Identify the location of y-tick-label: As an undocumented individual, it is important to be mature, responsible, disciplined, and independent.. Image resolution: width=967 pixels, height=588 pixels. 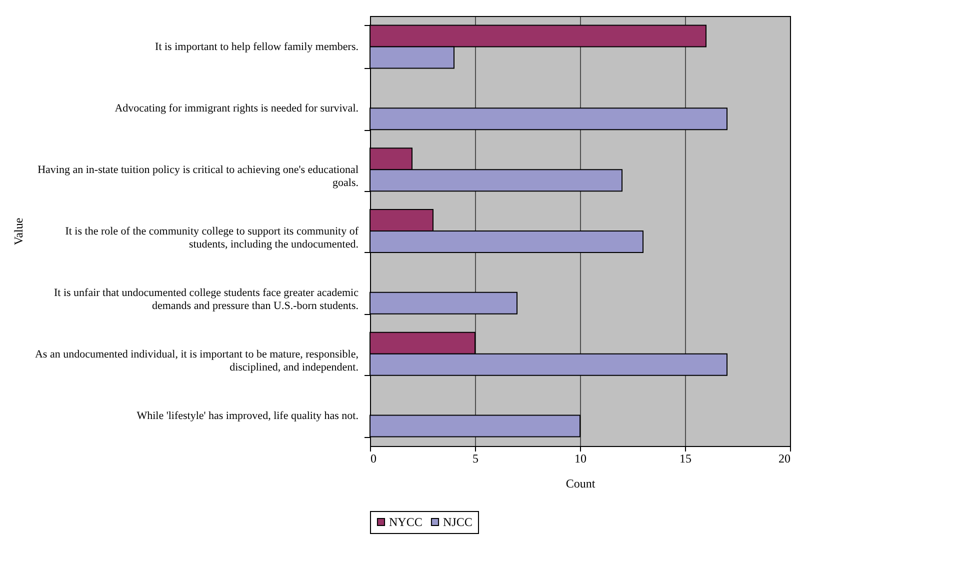
(196, 361).